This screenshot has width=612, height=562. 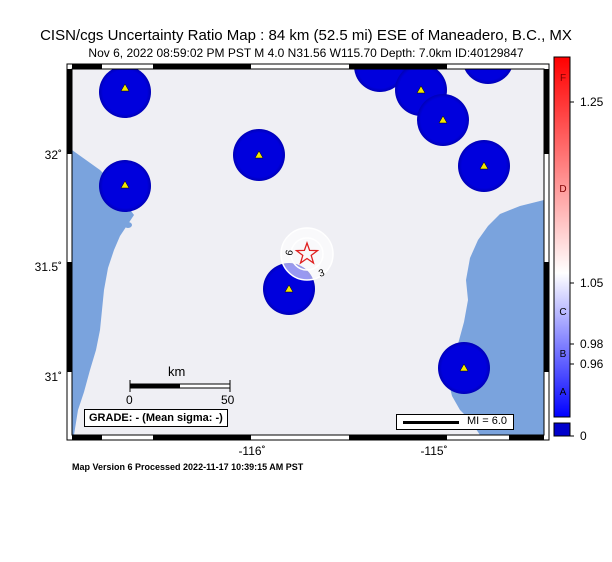 I want to click on colorbar-letter: D, so click(x=563, y=189).